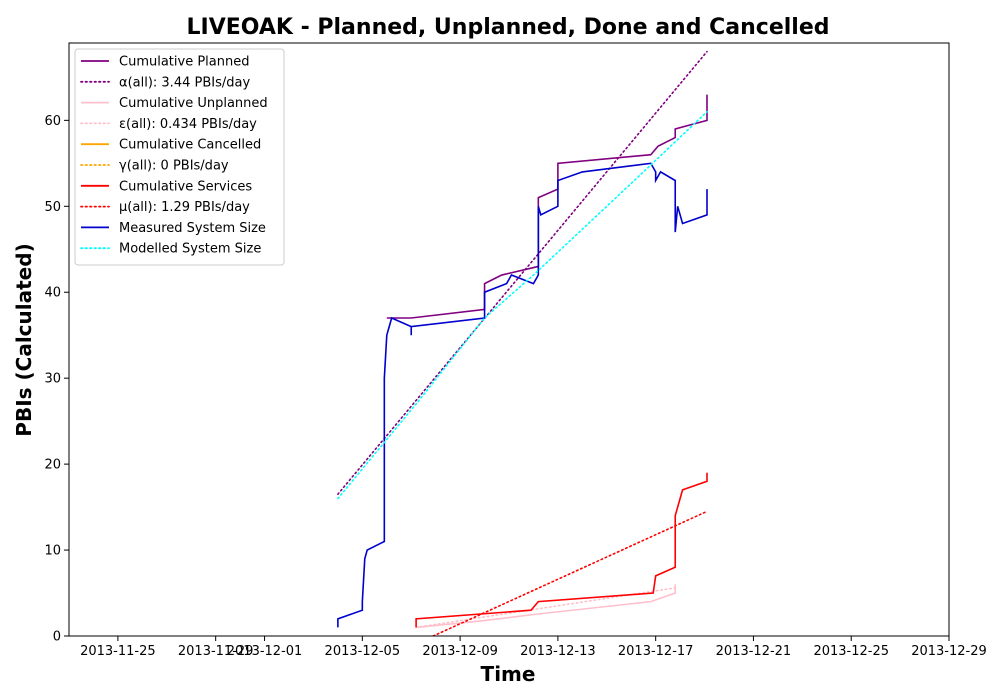 This screenshot has height=700, width=1000. Describe the element at coordinates (363, 651) in the screenshot. I see `x-tick-label: 2013-12-05` at that location.